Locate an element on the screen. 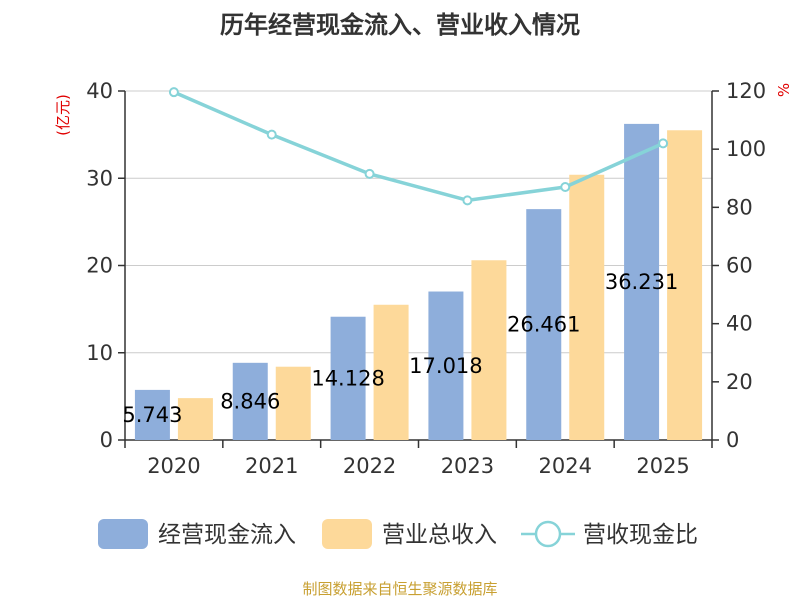 Image resolution: width=800 pixels, height=600 pixels. data-label: 5.743 is located at coordinates (152, 415).